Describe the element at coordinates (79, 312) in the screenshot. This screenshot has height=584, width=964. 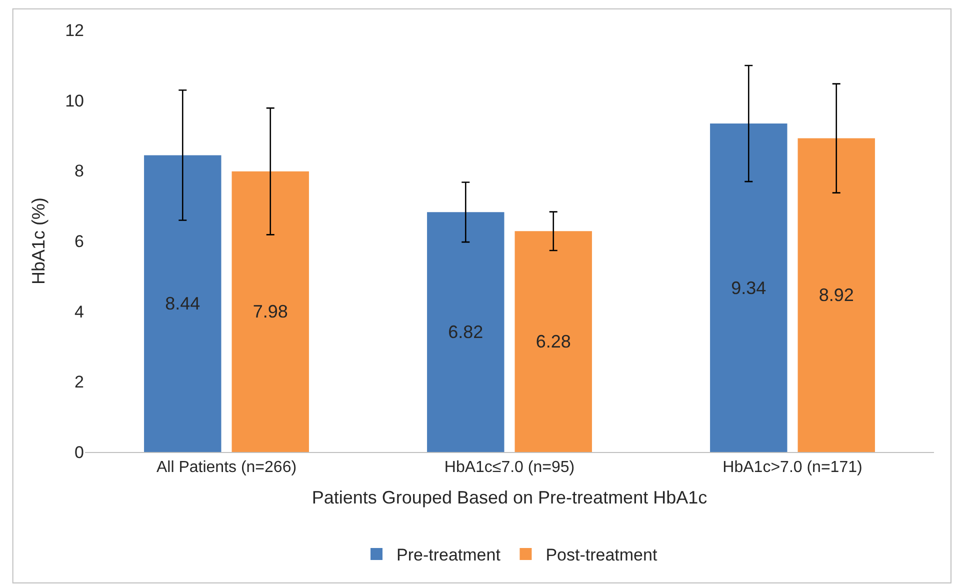
I see `y-tick-label: 4` at that location.